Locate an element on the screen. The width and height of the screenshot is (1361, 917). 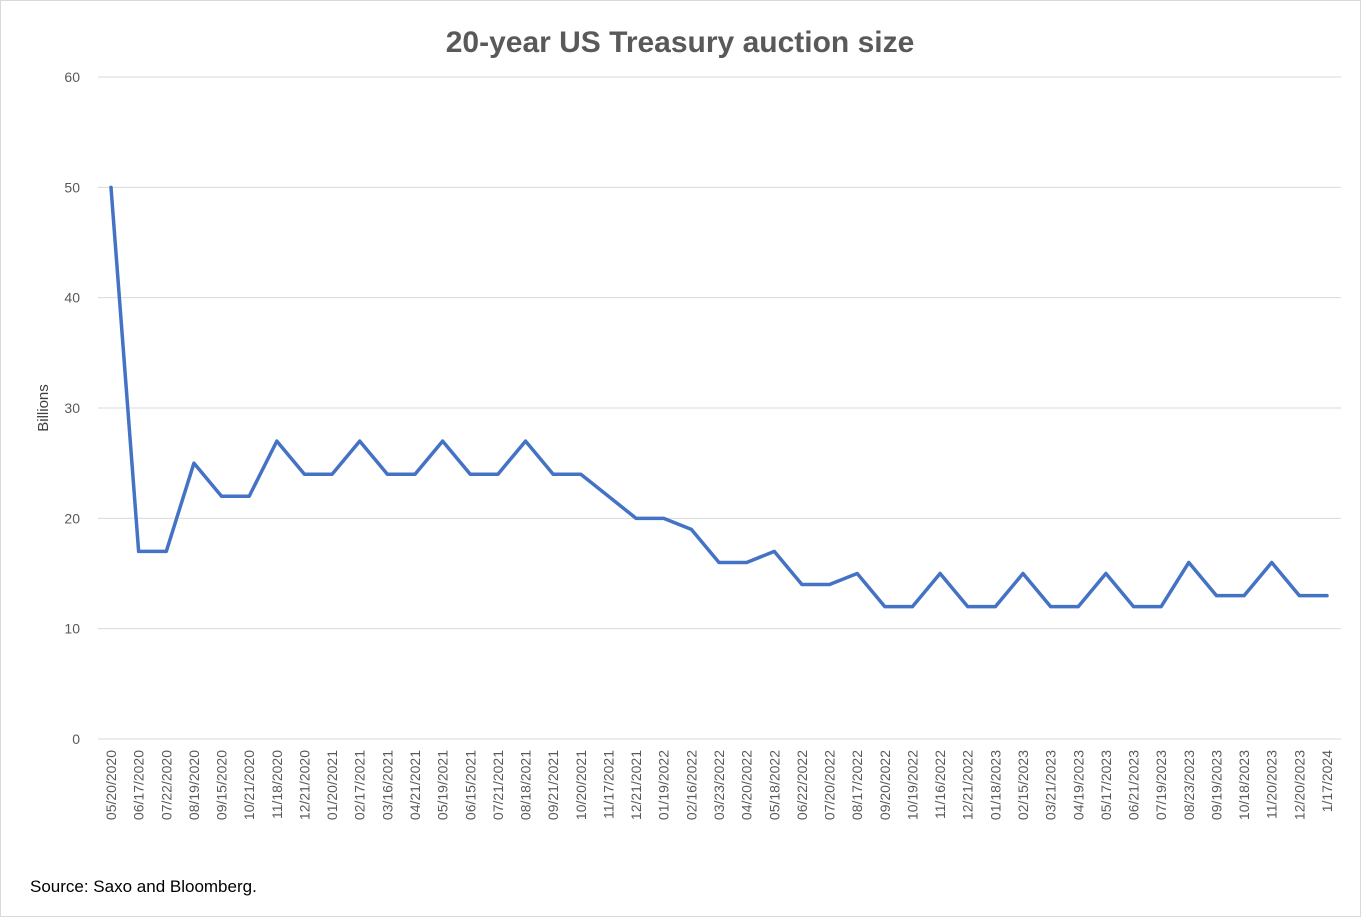
y-tick-label: 10 is located at coordinates (72, 629).